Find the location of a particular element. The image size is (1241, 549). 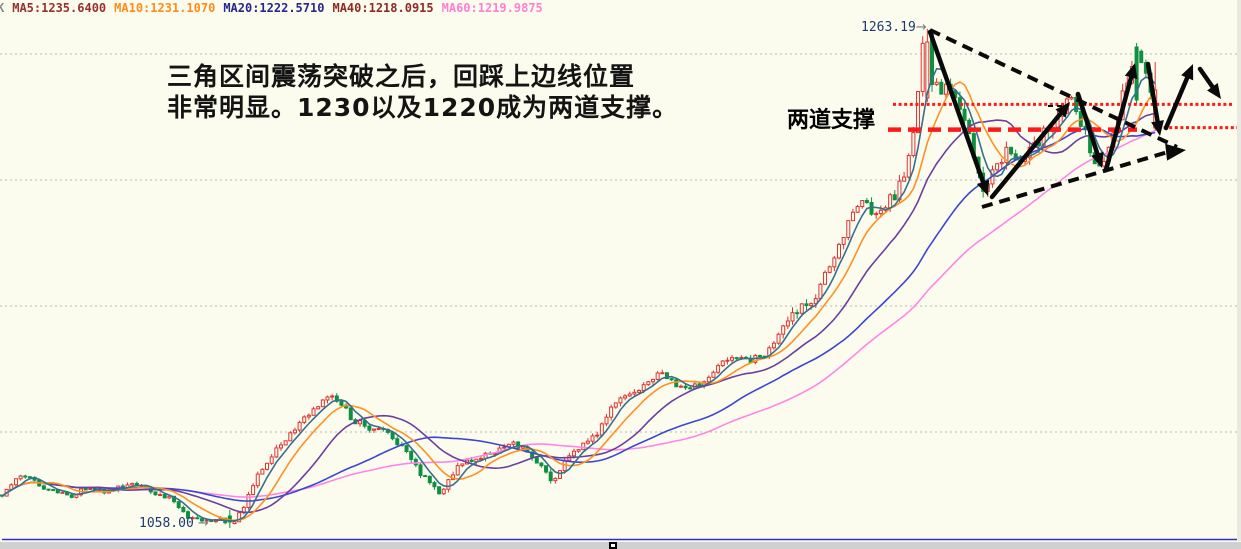

peak-price-value: 1263.19 is located at coordinates (888, 27).